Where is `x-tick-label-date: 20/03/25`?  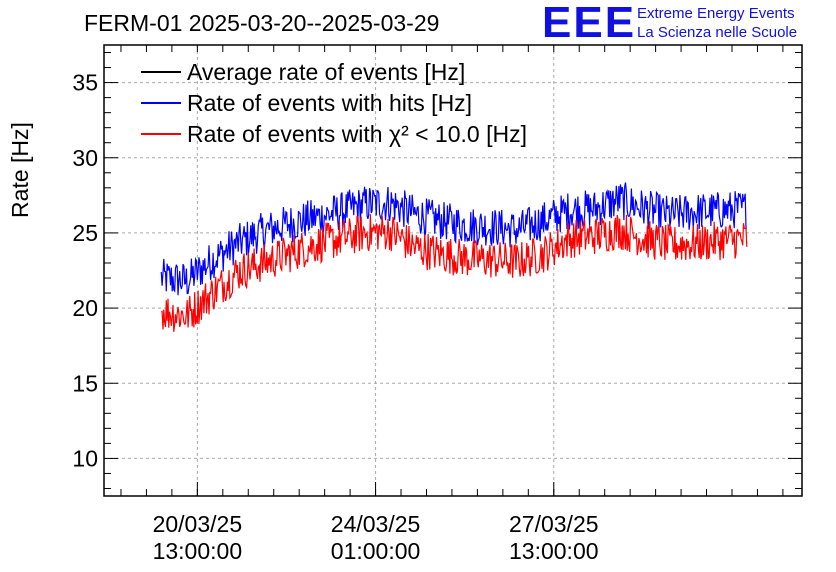
x-tick-label-date: 20/03/25 is located at coordinates (198, 524).